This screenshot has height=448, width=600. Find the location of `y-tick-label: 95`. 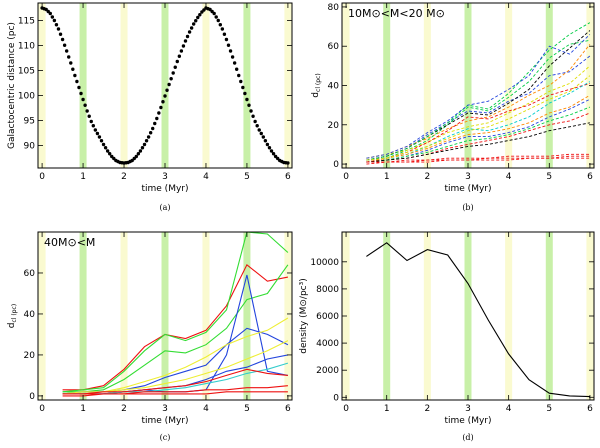

y-tick-label: 95 is located at coordinates (29, 122).